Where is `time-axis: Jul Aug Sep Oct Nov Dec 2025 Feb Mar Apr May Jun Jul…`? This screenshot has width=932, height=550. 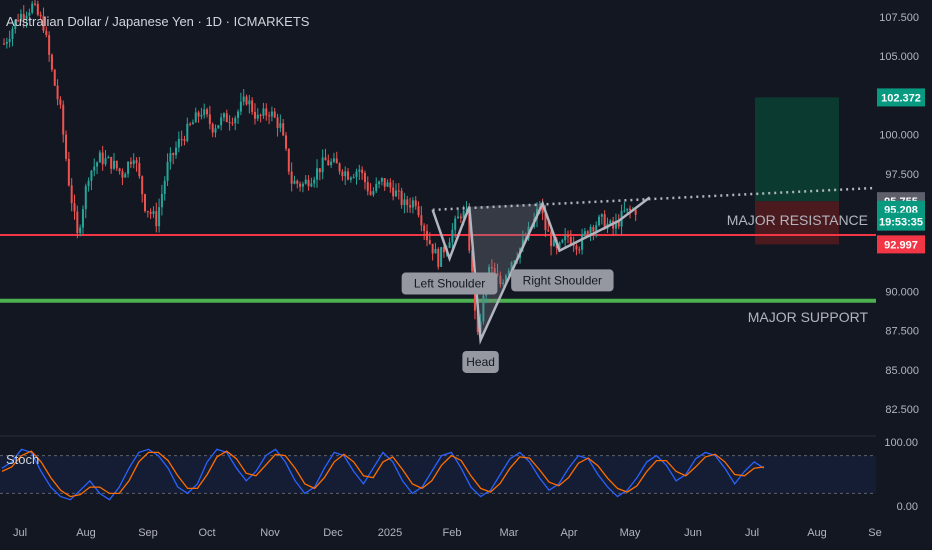 time-axis: Jul Aug Sep Oct Nov Dec 2025 Feb Mar Apr May Jun Jul… is located at coordinates (447, 533).